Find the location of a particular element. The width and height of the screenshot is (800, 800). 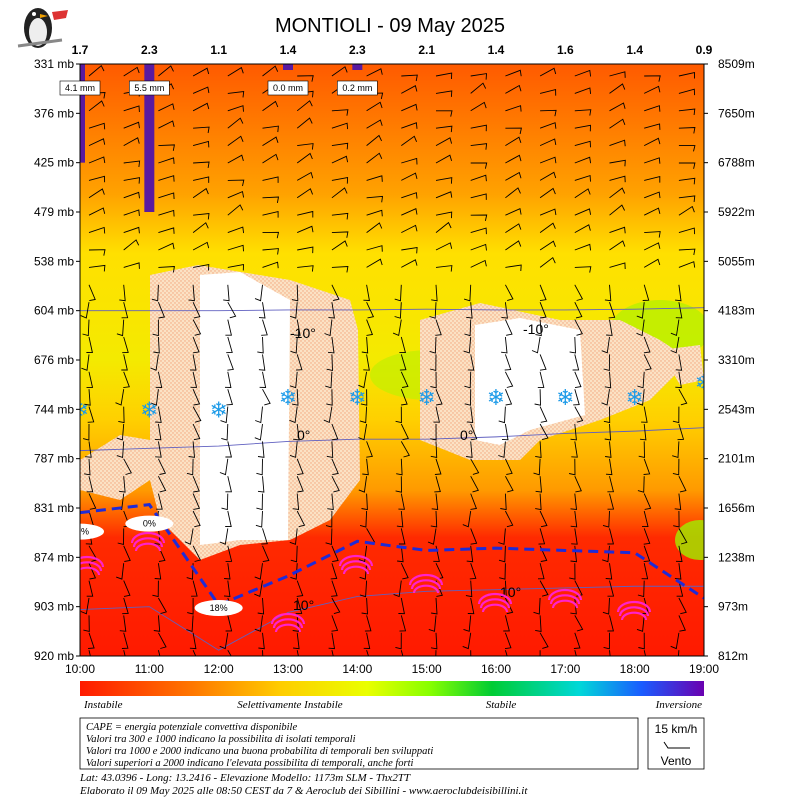

isotherm-label: -10° is located at coordinates (303, 333).